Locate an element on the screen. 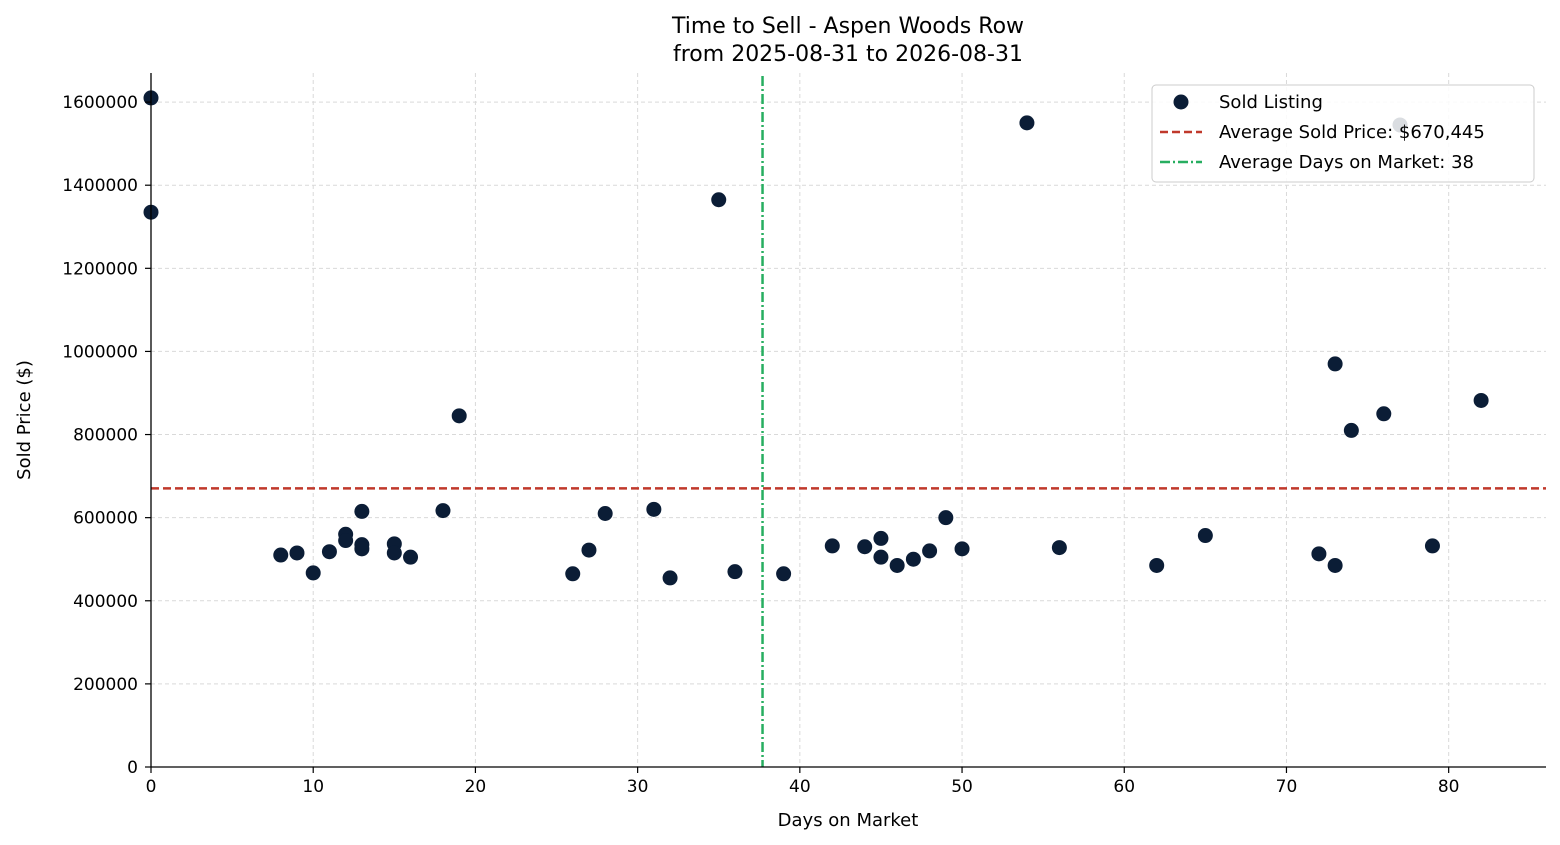 The height and width of the screenshot is (845, 1560). y-tick-label: 1200000 is located at coordinates (100, 269).